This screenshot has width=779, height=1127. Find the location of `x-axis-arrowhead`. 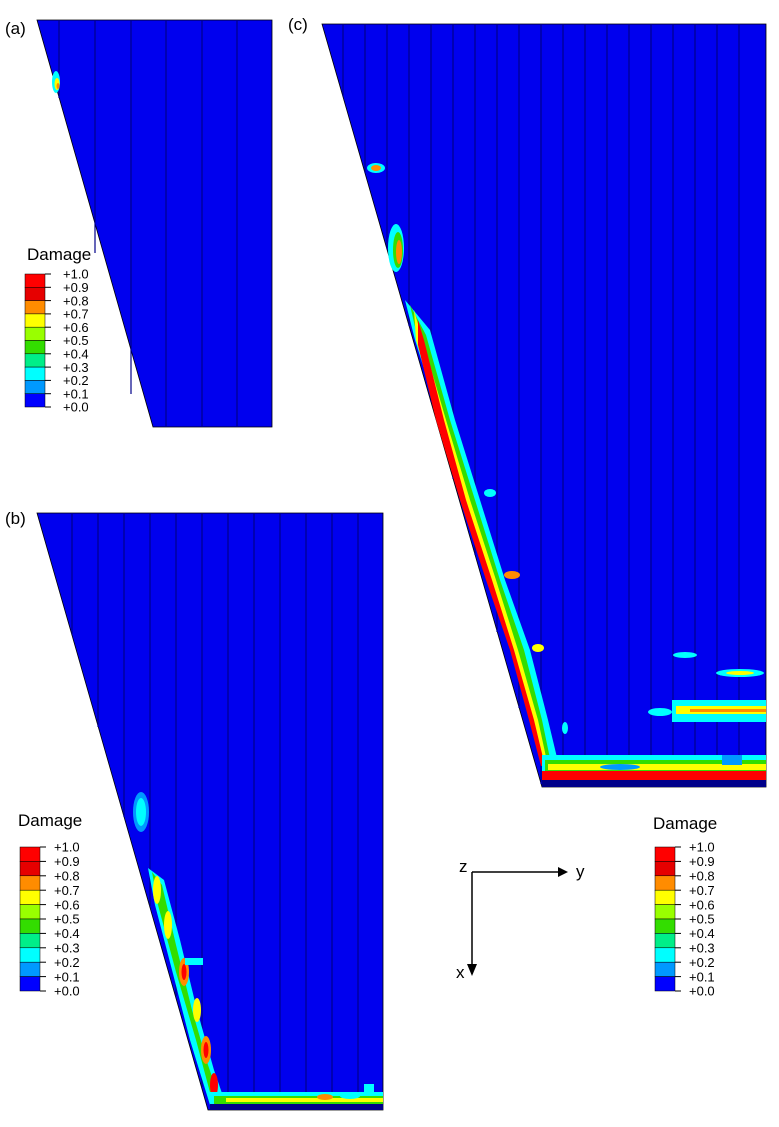

x-axis-arrowhead is located at coordinates (472, 970).